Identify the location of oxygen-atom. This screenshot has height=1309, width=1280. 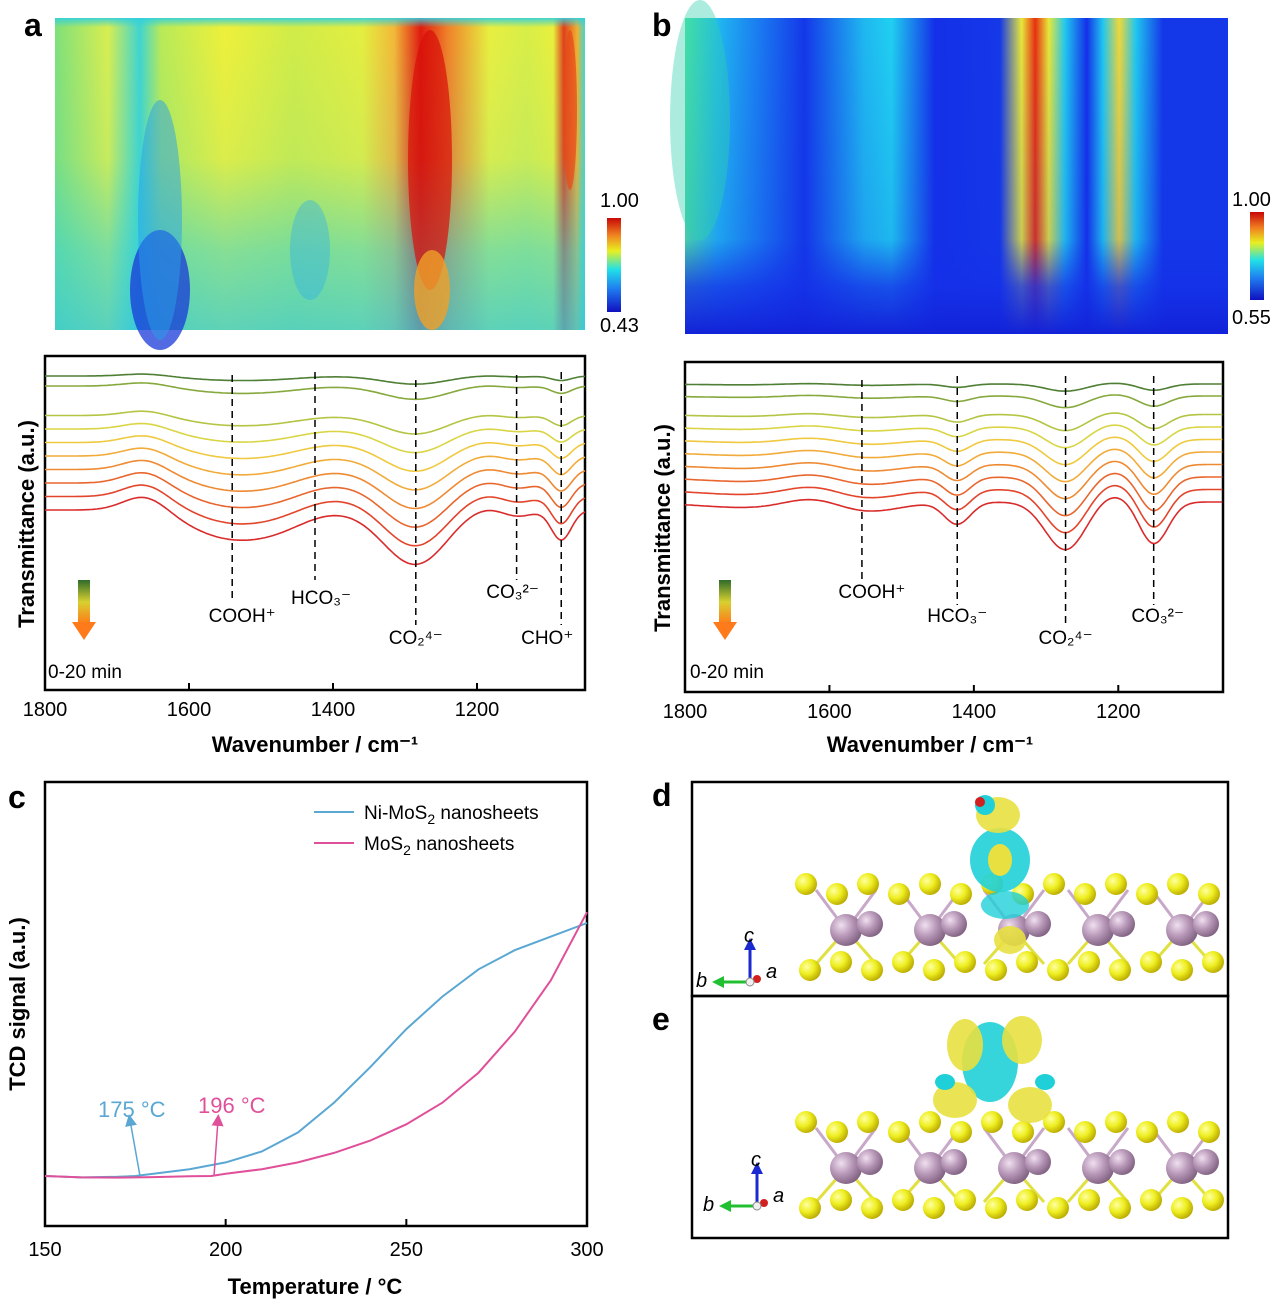
(980, 802).